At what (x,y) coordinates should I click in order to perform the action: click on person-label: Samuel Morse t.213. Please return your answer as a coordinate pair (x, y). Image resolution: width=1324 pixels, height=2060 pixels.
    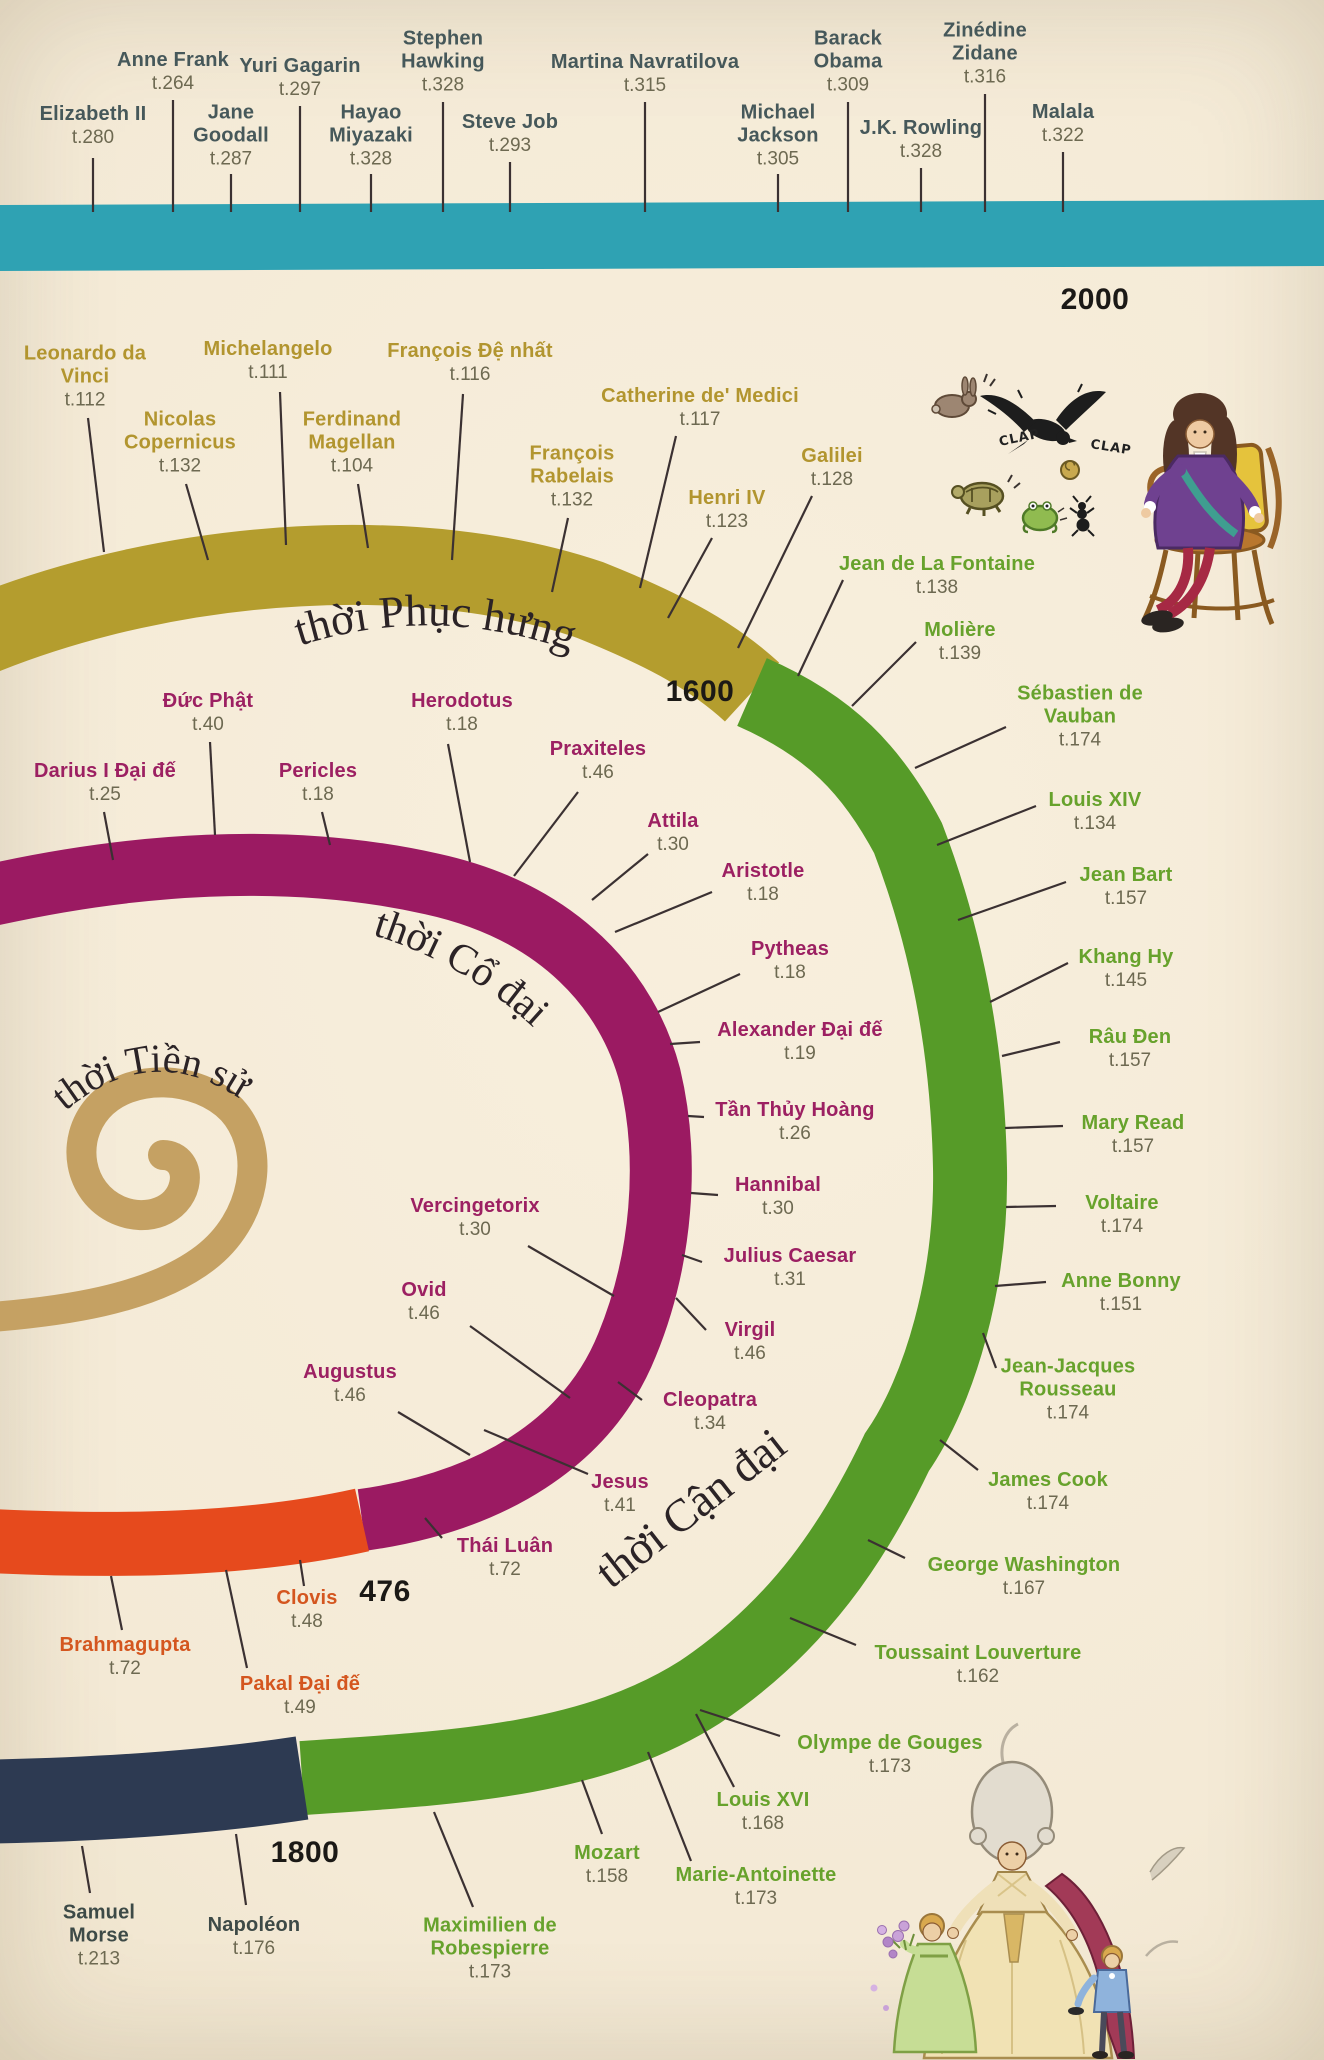
    Looking at the image, I should click on (99, 1936).